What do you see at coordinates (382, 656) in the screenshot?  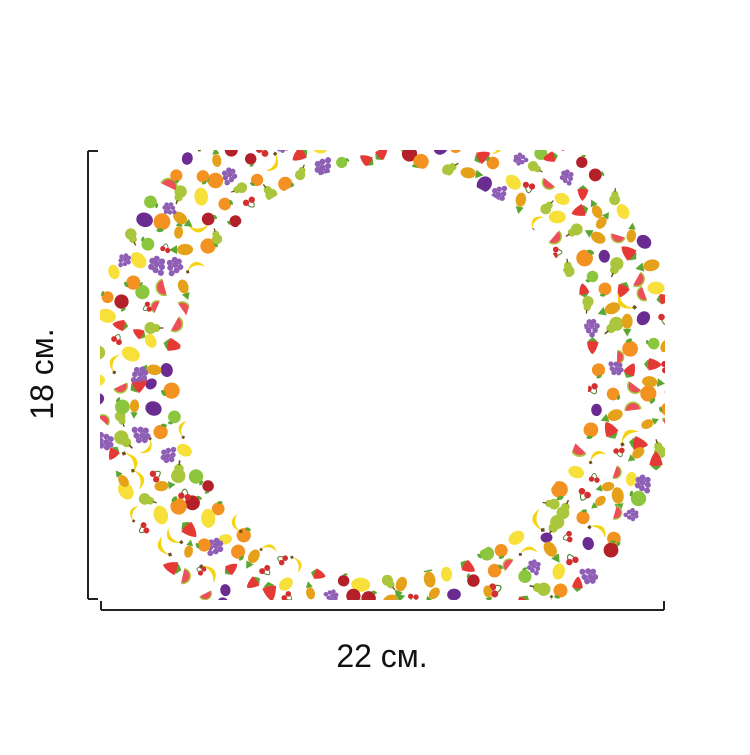 I see `width-dimension-label: 22 см.` at bounding box center [382, 656].